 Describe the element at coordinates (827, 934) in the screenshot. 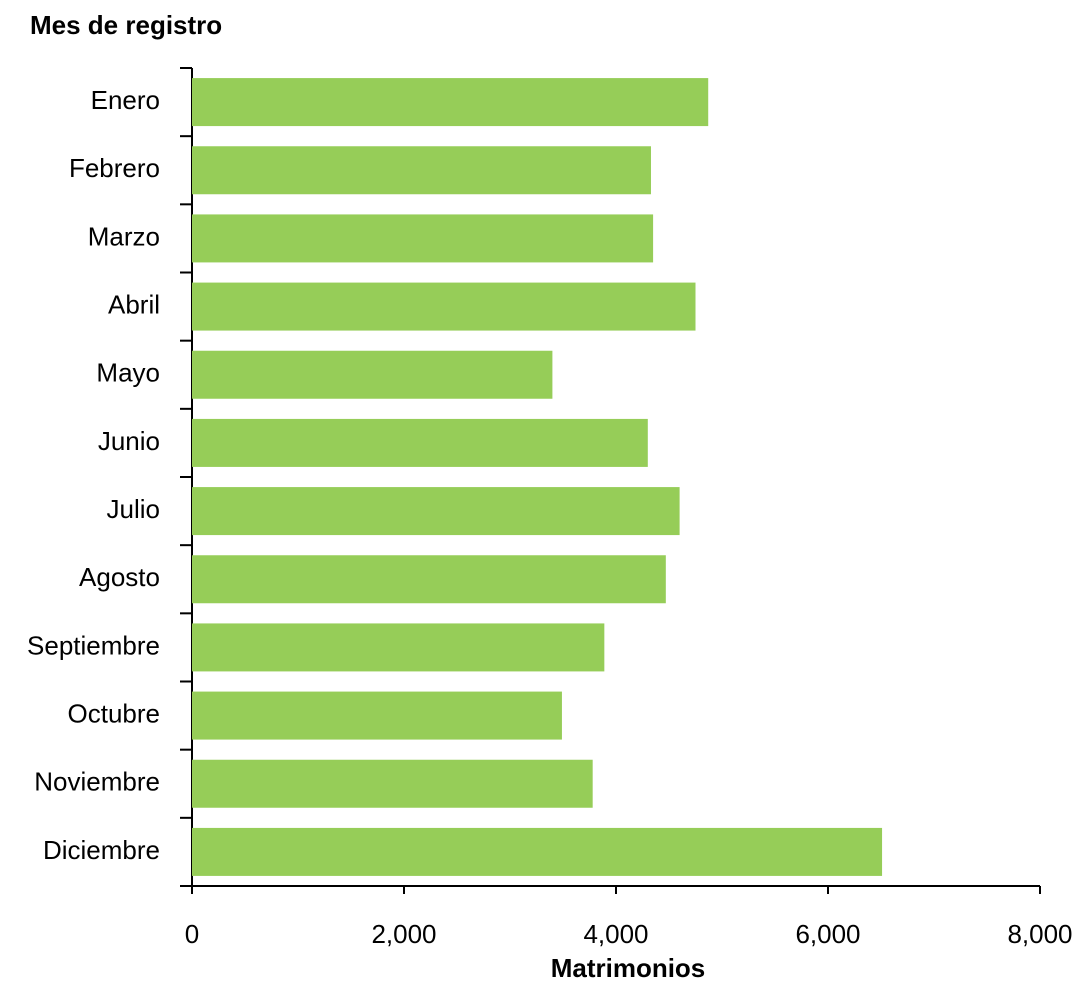

I see `x-tick-label: 6,000` at that location.